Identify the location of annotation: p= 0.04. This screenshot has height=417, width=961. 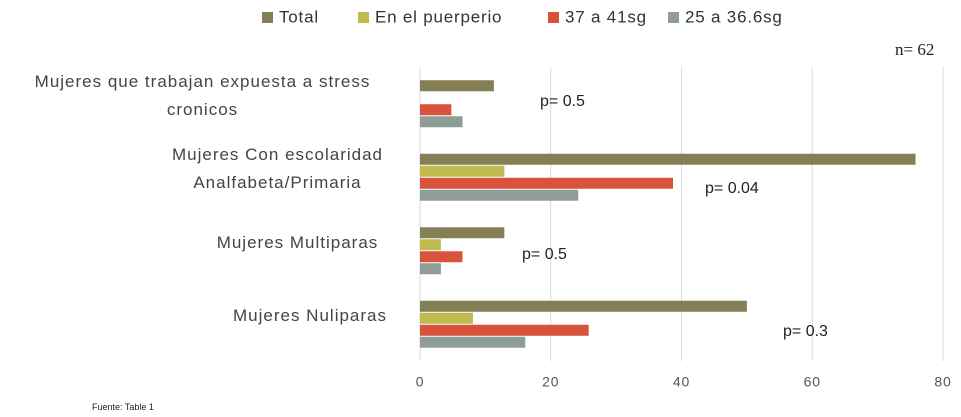
(732, 188).